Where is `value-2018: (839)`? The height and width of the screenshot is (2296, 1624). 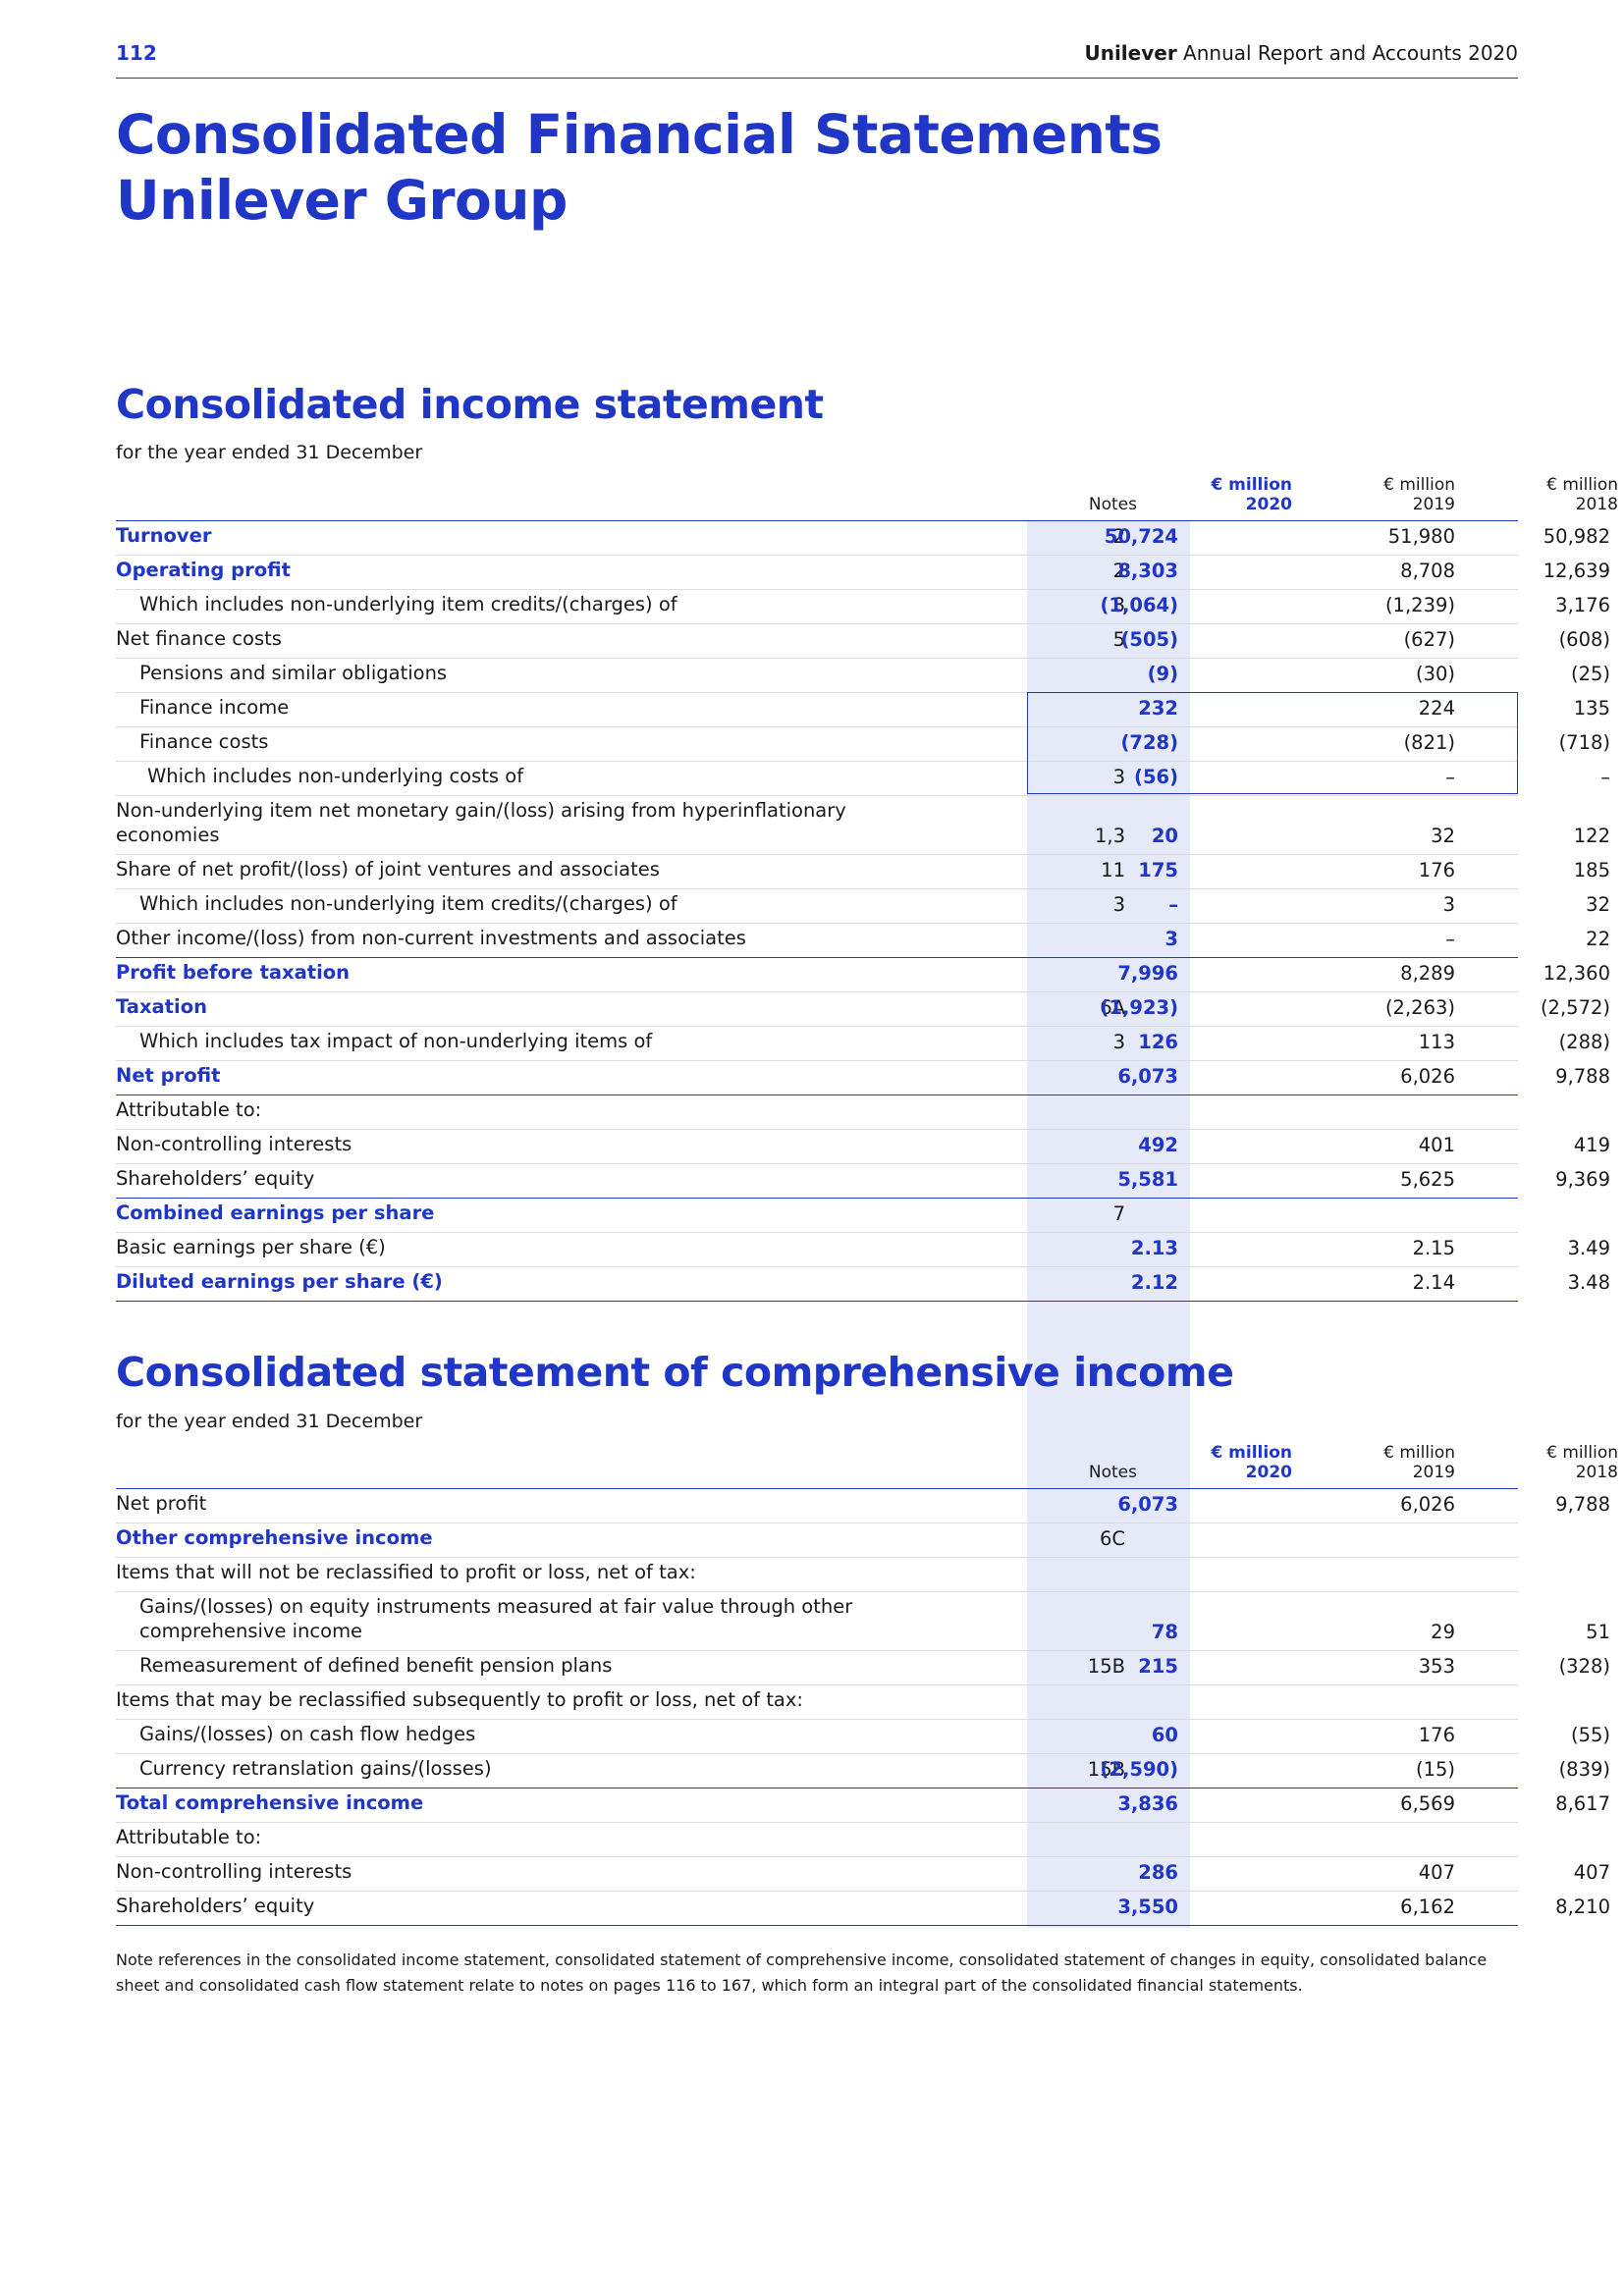 value-2018: (839) is located at coordinates (1584, 1769).